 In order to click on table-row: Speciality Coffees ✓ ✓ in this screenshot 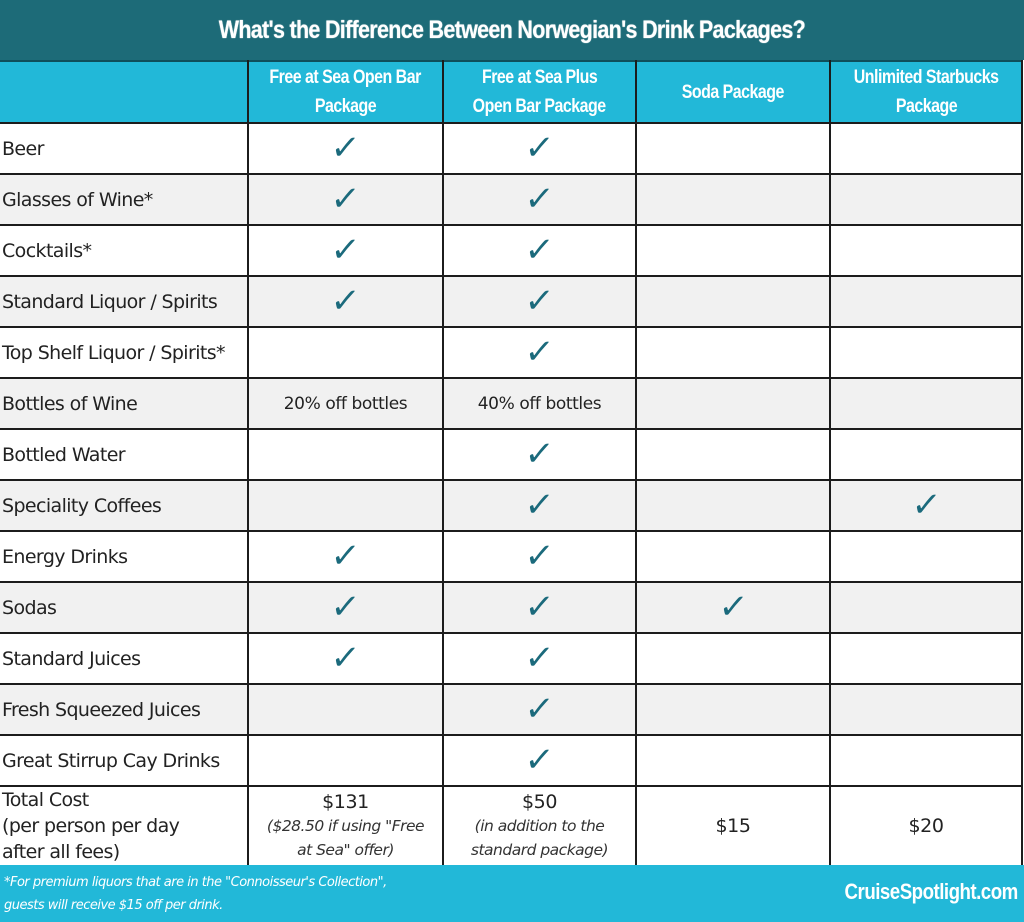, I will do `click(511, 505)`.